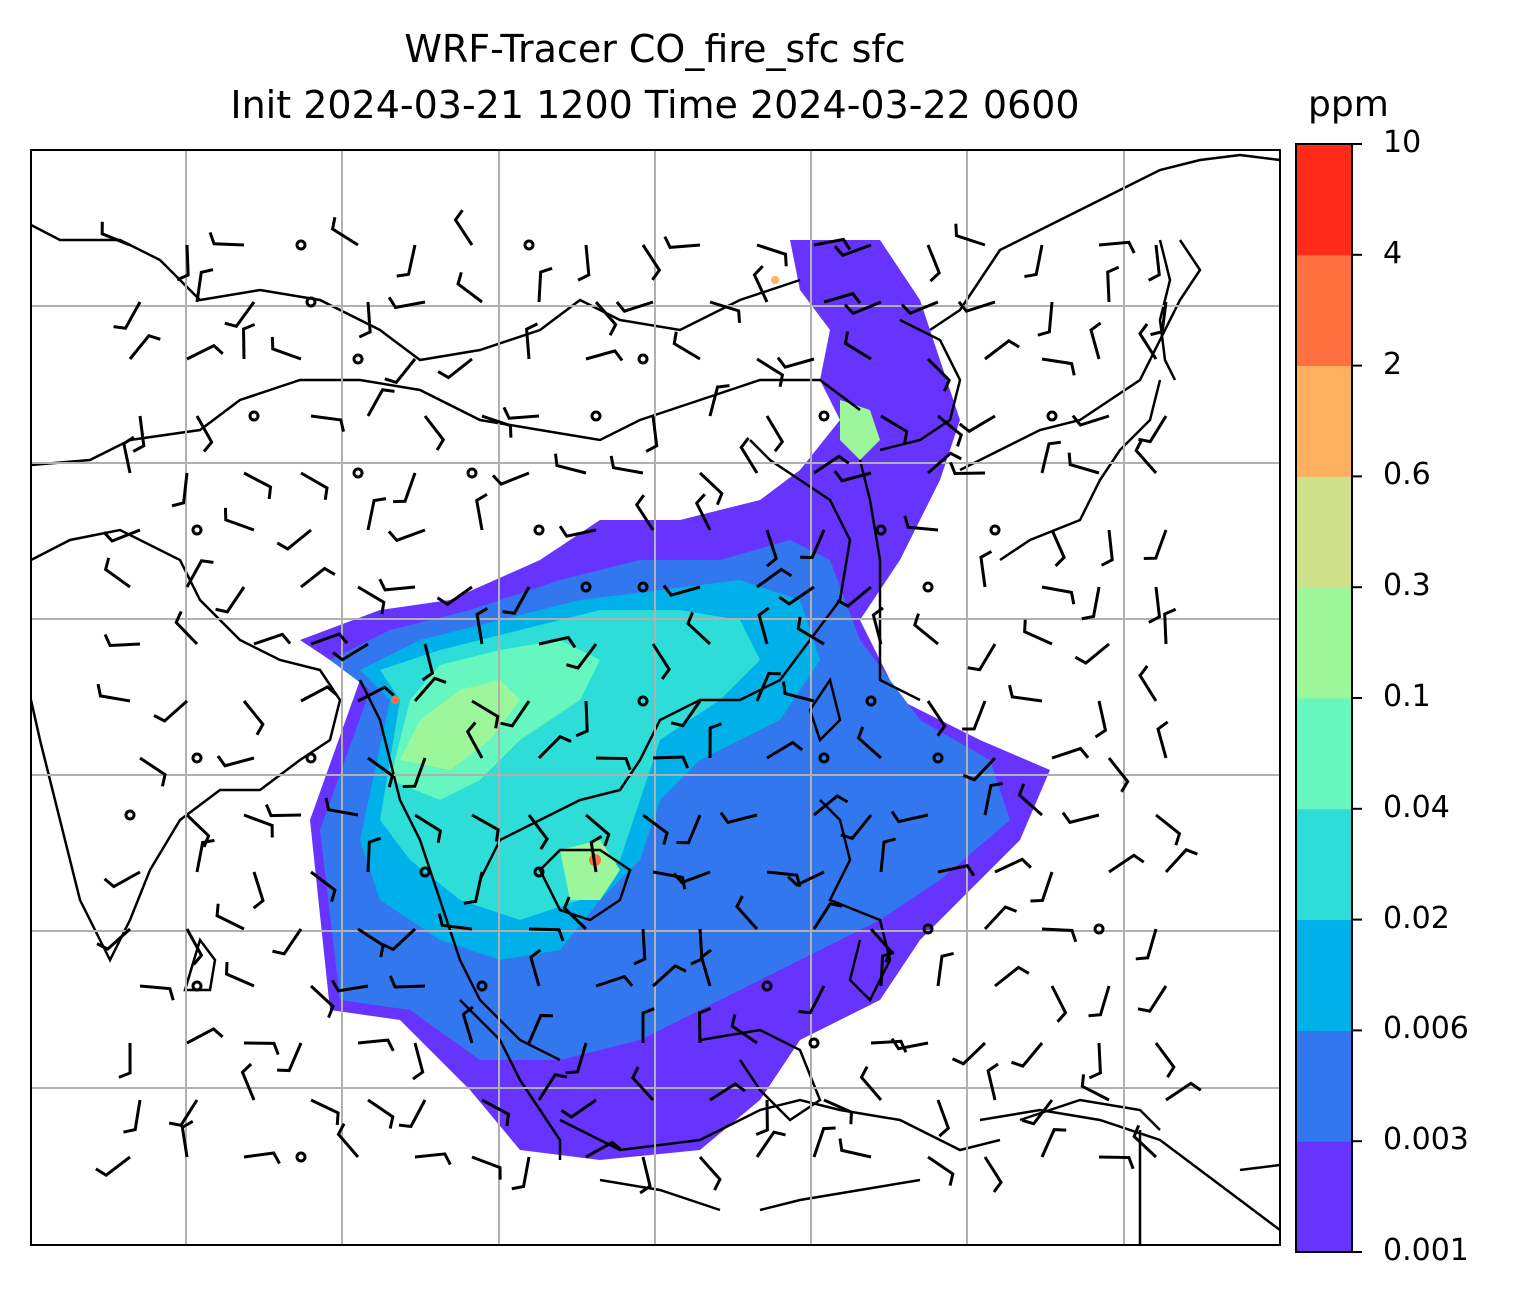  Describe the element at coordinates (860, 430) in the screenshot. I see `tracer-level-0.1-c` at that location.